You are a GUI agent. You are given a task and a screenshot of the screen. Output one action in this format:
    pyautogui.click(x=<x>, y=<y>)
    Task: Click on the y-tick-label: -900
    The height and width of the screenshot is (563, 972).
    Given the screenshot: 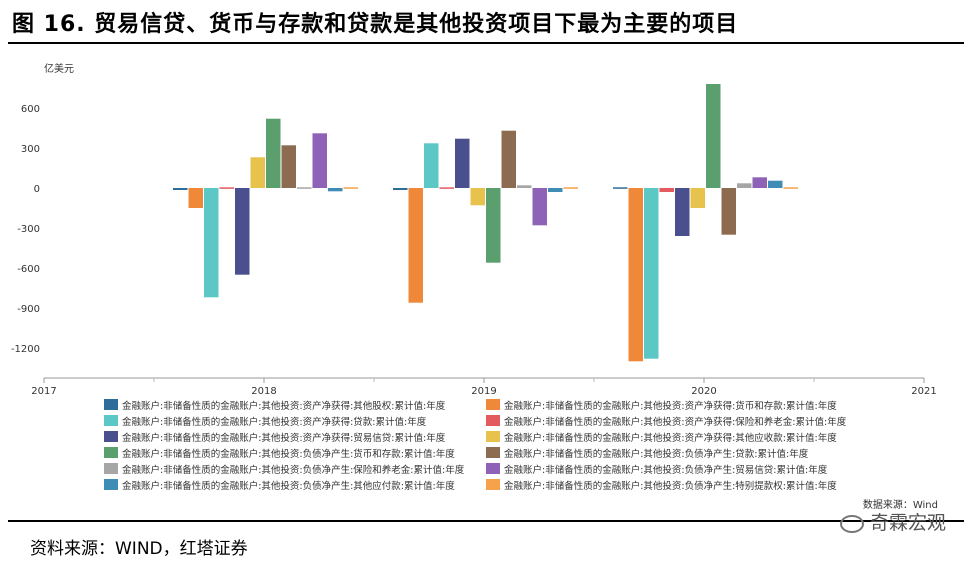 What is the action you would take?
    pyautogui.click(x=28, y=309)
    